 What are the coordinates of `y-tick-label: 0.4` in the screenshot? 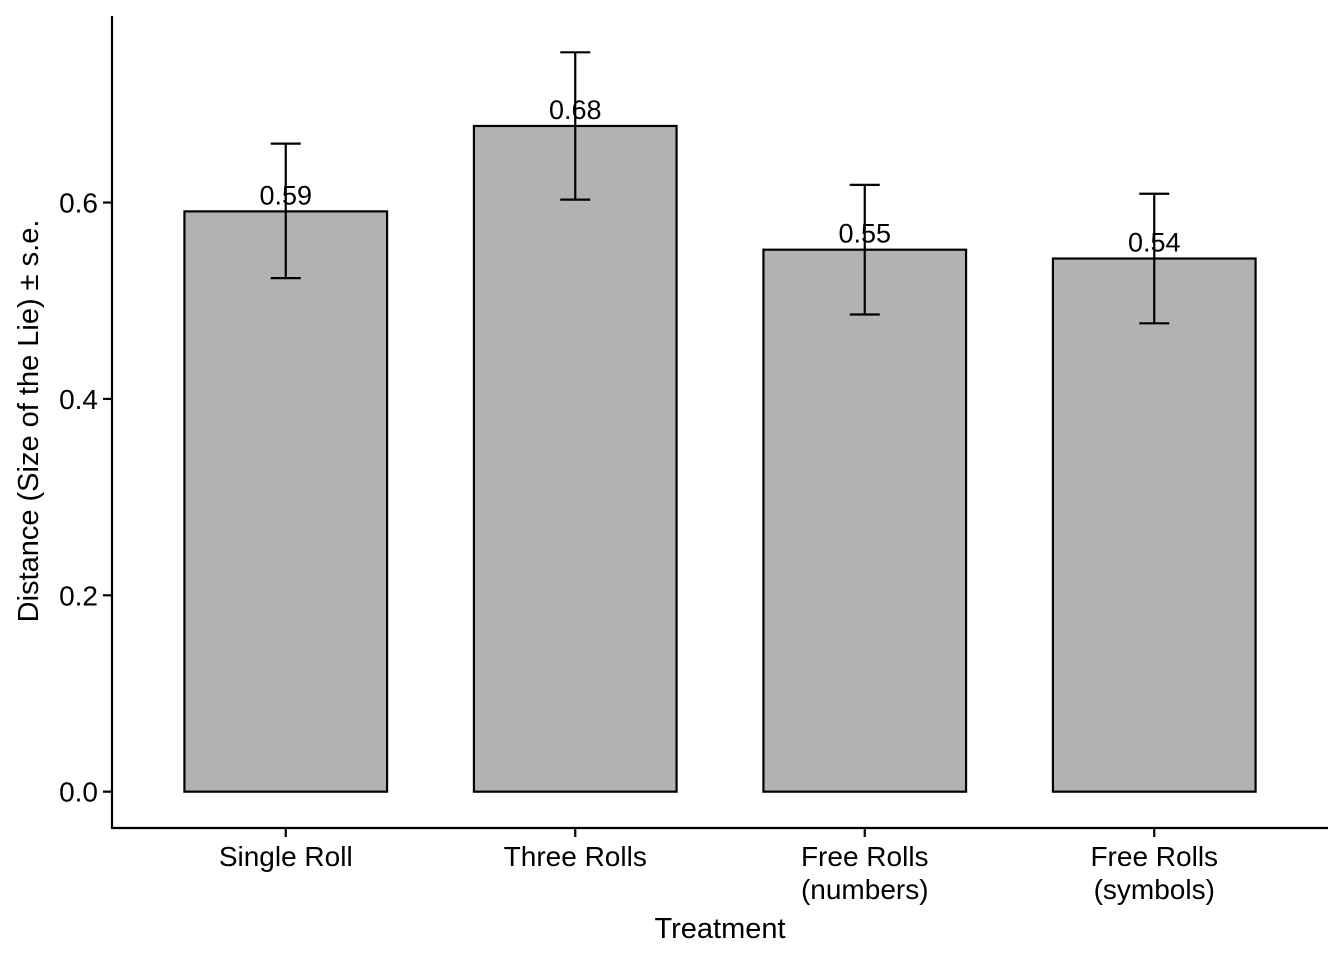 It's located at (78, 399).